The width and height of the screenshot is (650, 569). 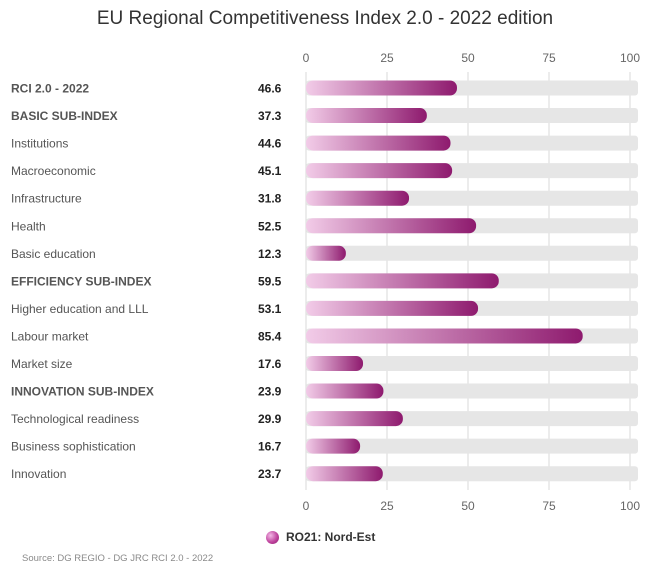 I want to click on x-tick-label-top: 0, so click(x=306, y=58).